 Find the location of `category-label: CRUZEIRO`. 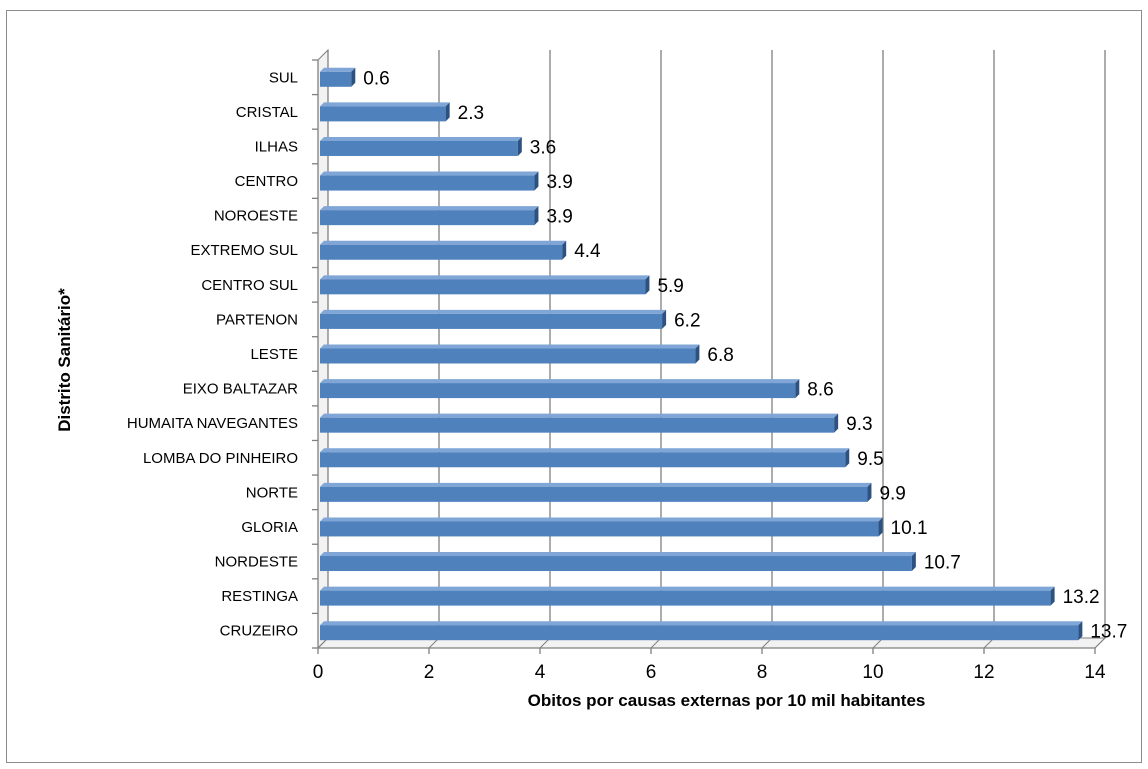

category-label: CRUZEIRO is located at coordinates (259, 631).